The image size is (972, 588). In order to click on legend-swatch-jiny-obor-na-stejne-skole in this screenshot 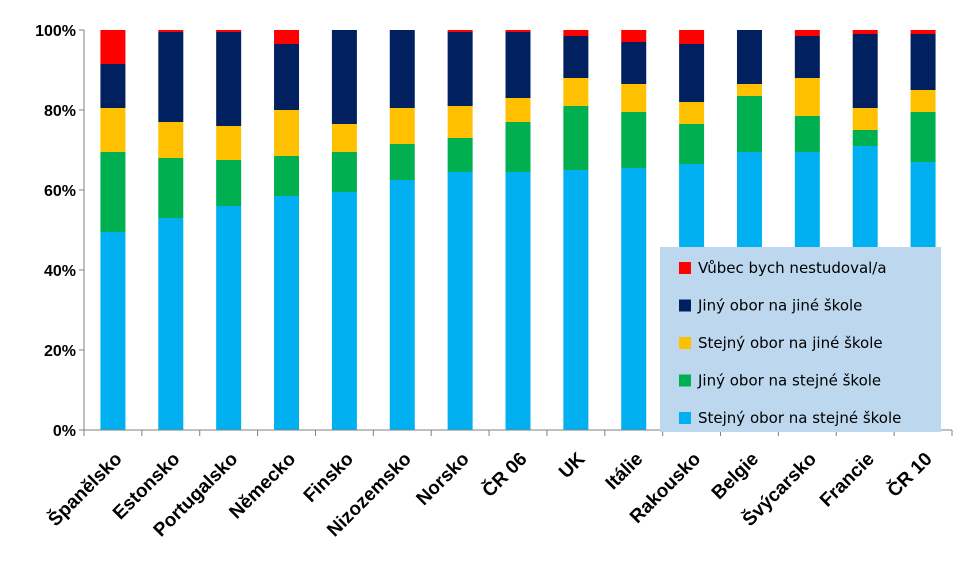, I will do `click(685, 380)`.